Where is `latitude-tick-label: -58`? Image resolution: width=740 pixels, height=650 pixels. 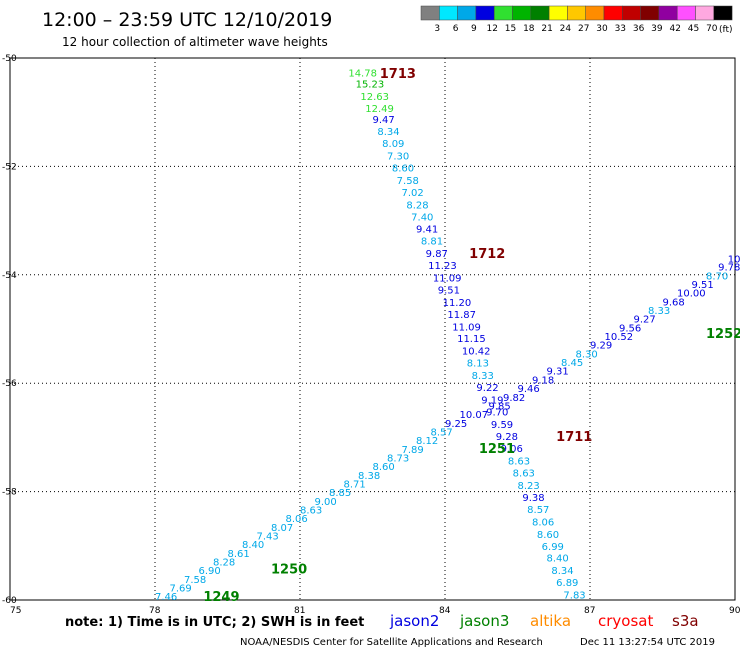
latitude-tick-label: -58 is located at coordinates (9, 493).